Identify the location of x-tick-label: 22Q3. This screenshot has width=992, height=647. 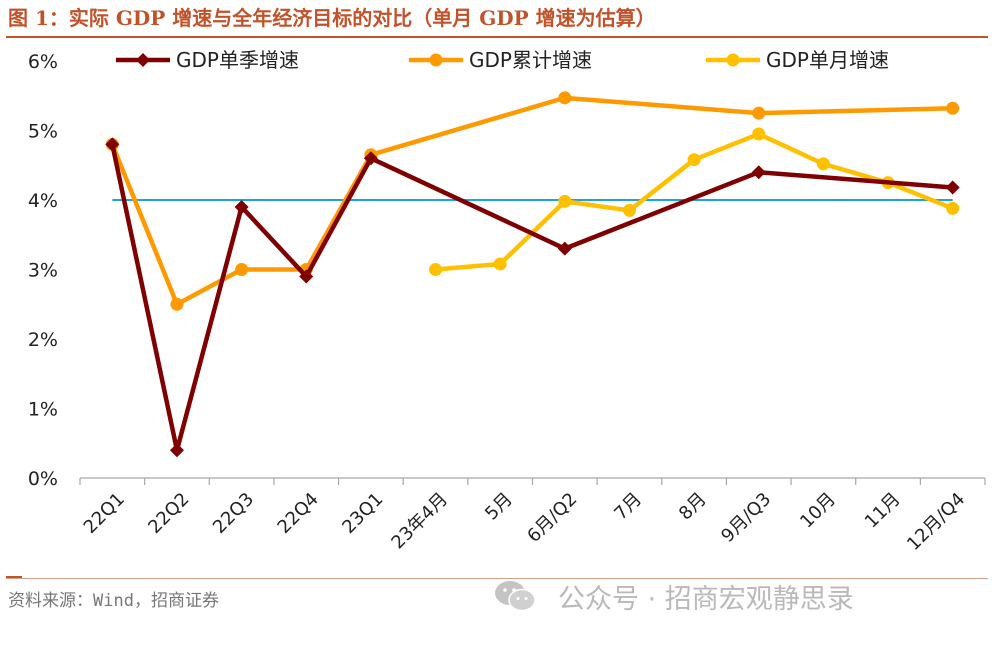
(233, 513).